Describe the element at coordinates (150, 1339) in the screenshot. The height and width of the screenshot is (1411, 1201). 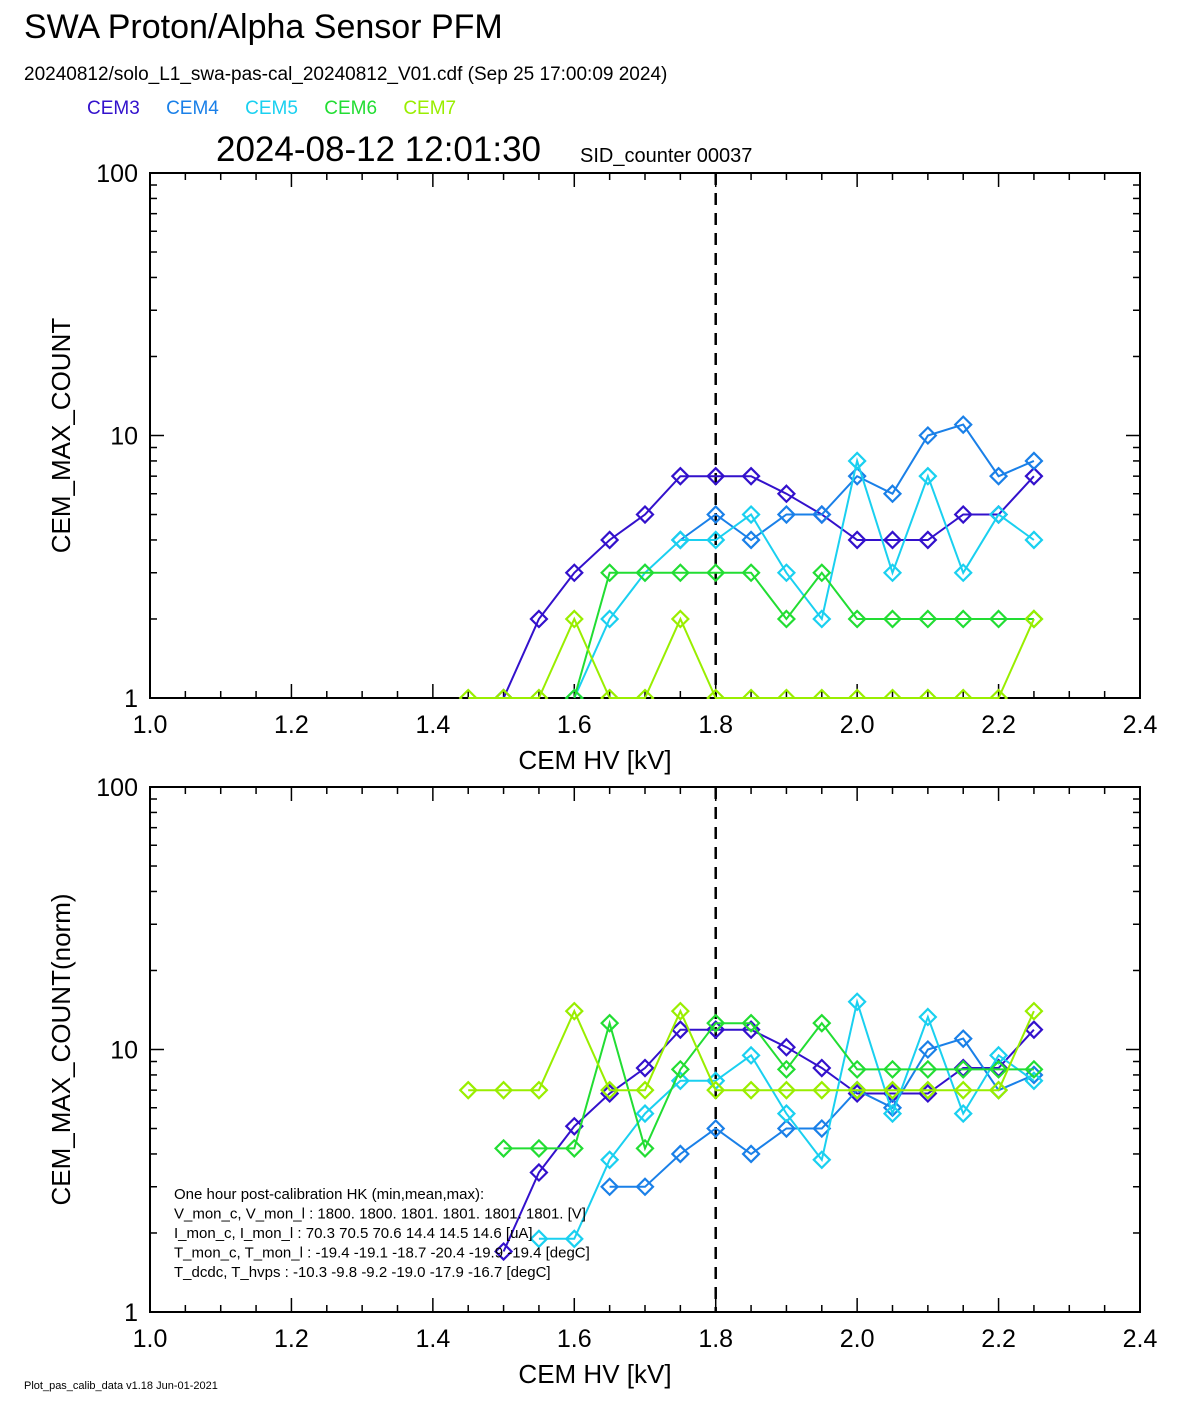
I see `x-tick-label: 1.0` at that location.